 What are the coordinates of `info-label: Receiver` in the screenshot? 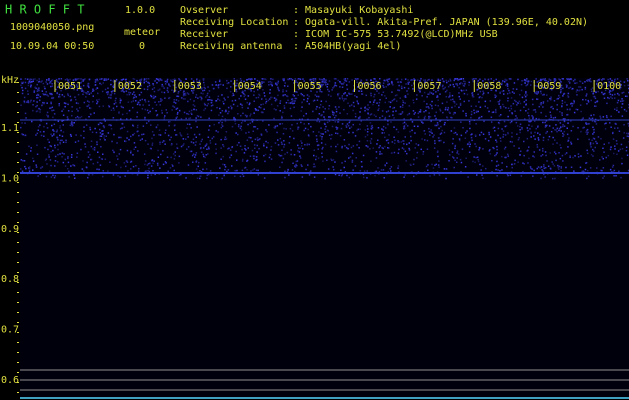 It's located at (204, 34).